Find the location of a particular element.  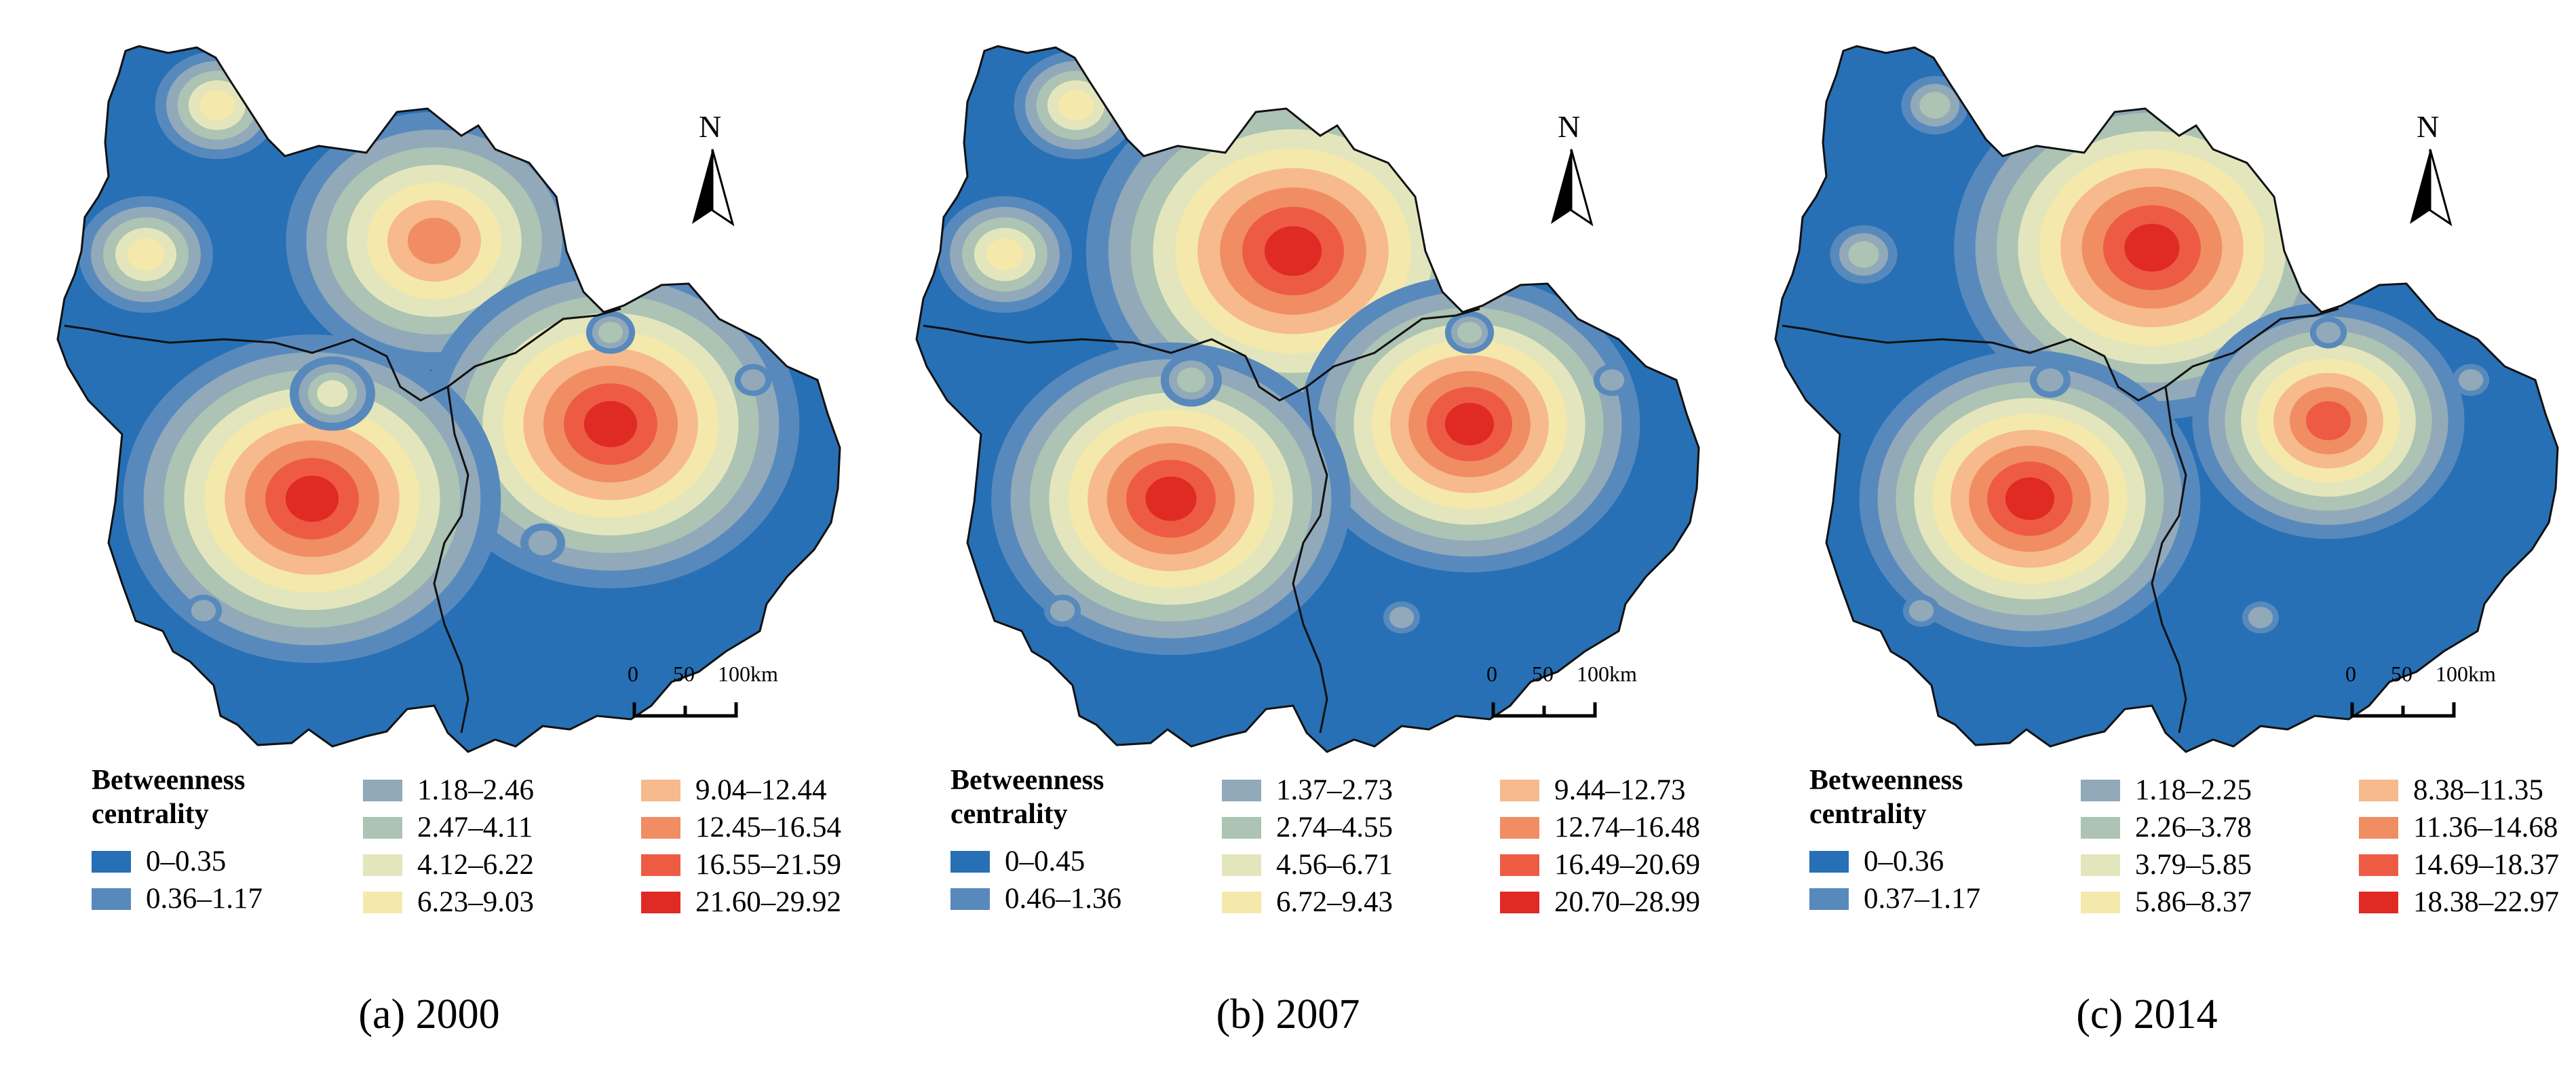

legend-item-class-5: 4.56–6.71 is located at coordinates (1307, 864).